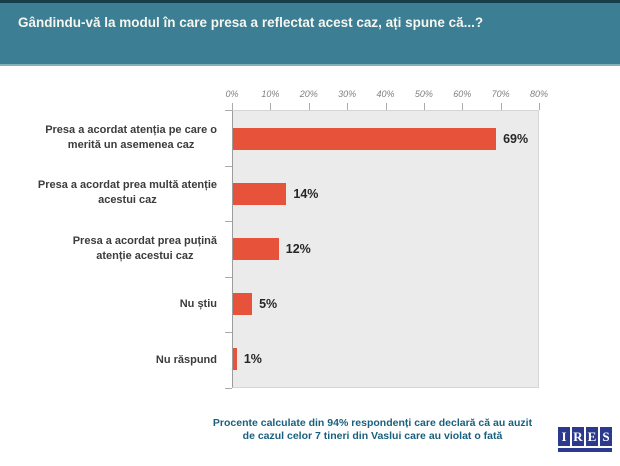  Describe the element at coordinates (423, 94) in the screenshot. I see `x-tick-label: 50%` at that location.